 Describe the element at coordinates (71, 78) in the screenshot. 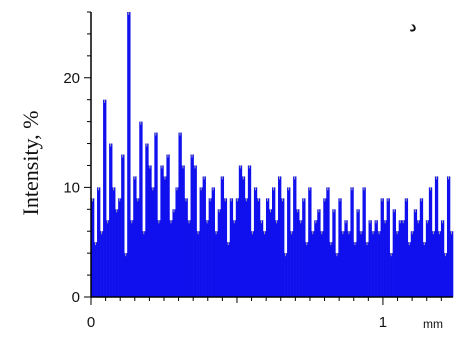

I see `y-tick-label: 20` at that location.